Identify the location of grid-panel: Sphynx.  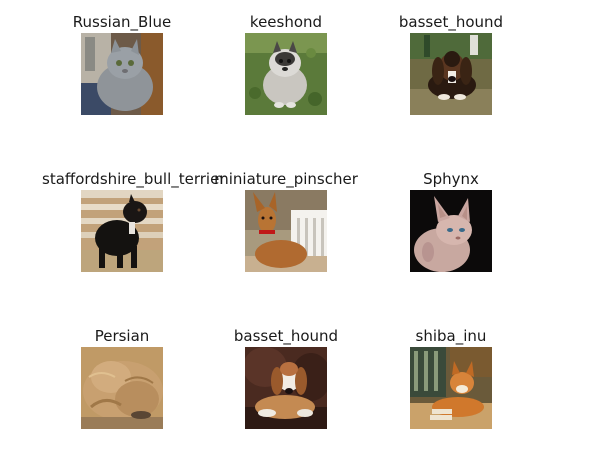
(451, 225).